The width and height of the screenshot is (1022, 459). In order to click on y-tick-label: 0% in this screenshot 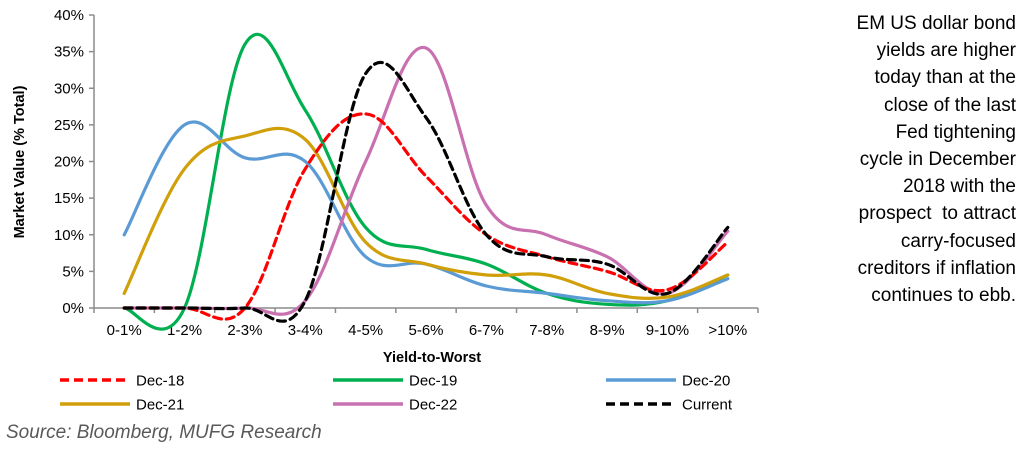, I will do `click(73, 308)`.